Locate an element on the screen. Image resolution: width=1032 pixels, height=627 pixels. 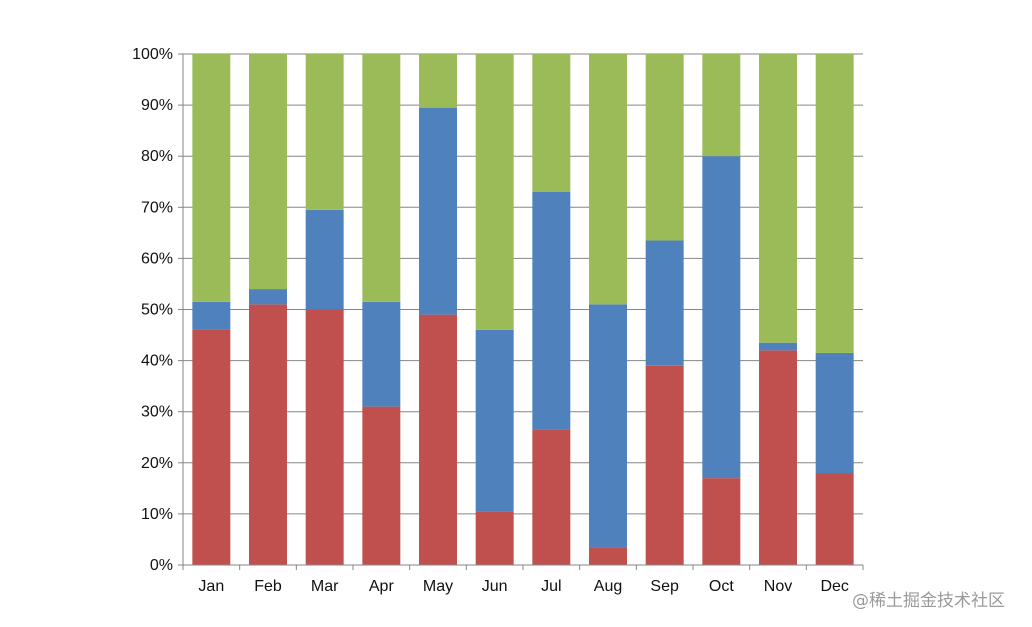
y-tick-label: 100% is located at coordinates (152, 54).